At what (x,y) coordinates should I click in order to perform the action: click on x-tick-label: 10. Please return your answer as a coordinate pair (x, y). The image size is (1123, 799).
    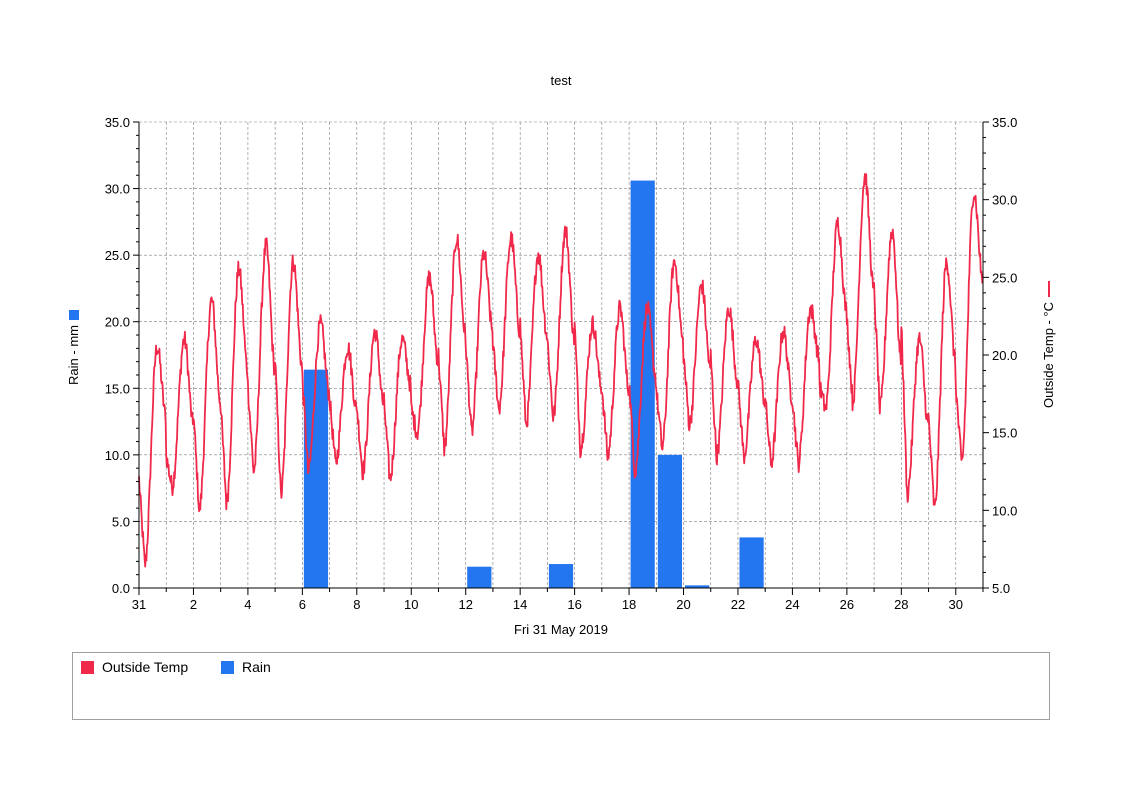
    Looking at the image, I should click on (411, 604).